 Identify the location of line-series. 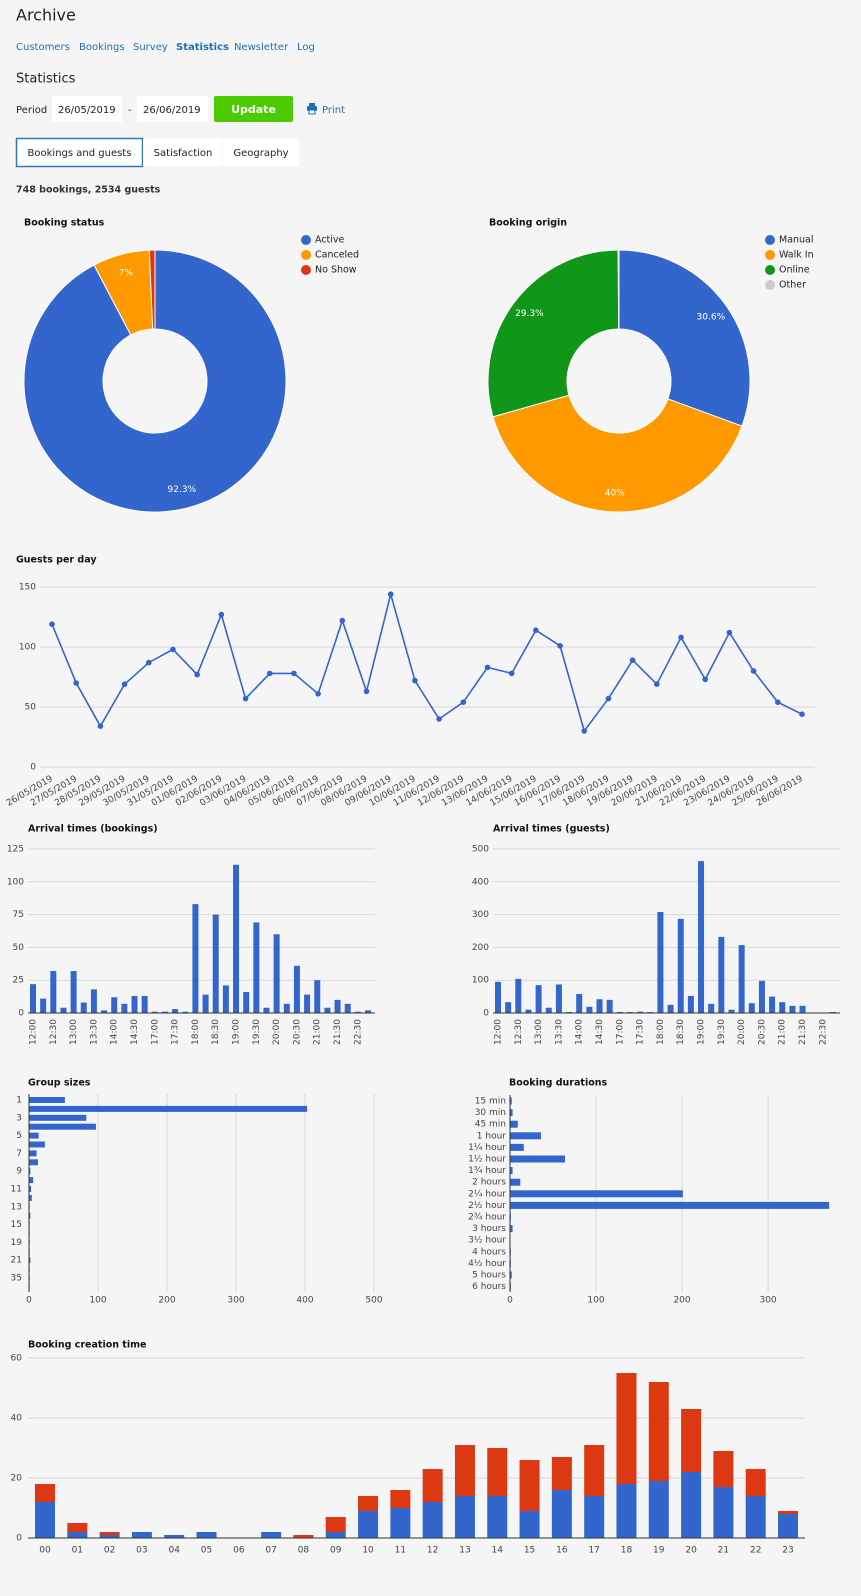
(427, 662).